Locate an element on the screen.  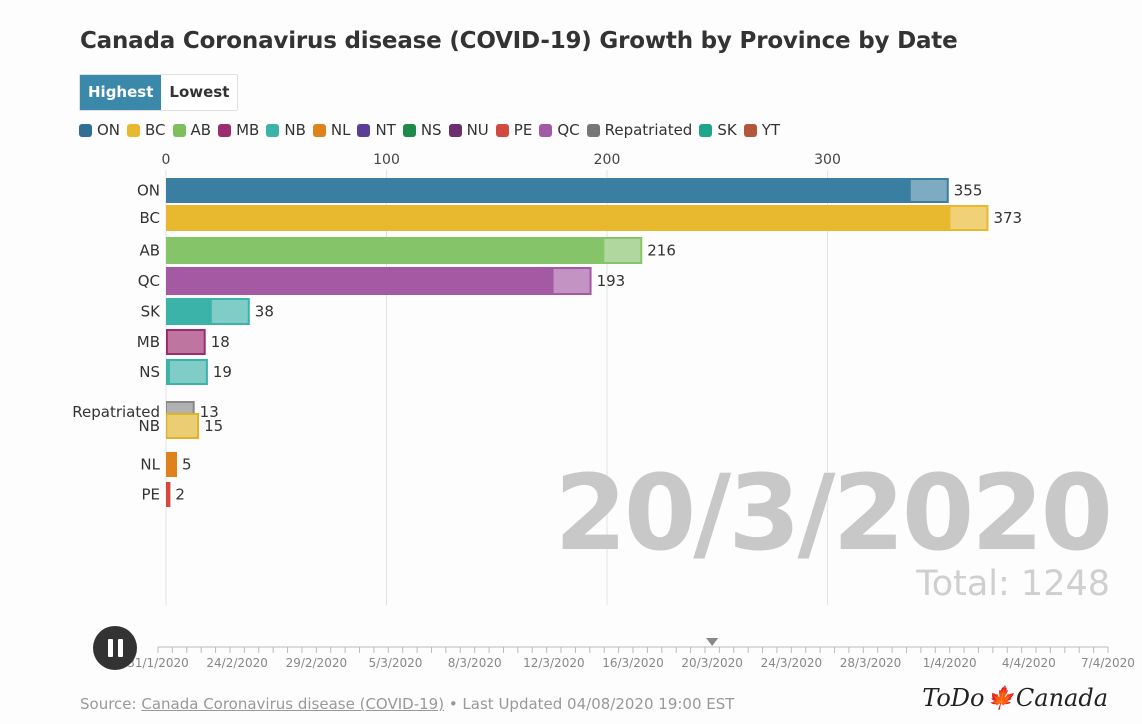
current-date-display: 20/3/2020 is located at coordinates (833, 513).